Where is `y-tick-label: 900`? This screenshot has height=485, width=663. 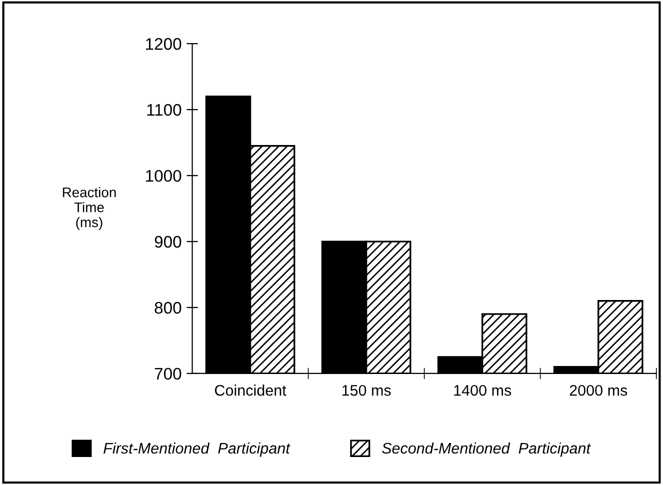
y-tick-label: 900 is located at coordinates (168, 242).